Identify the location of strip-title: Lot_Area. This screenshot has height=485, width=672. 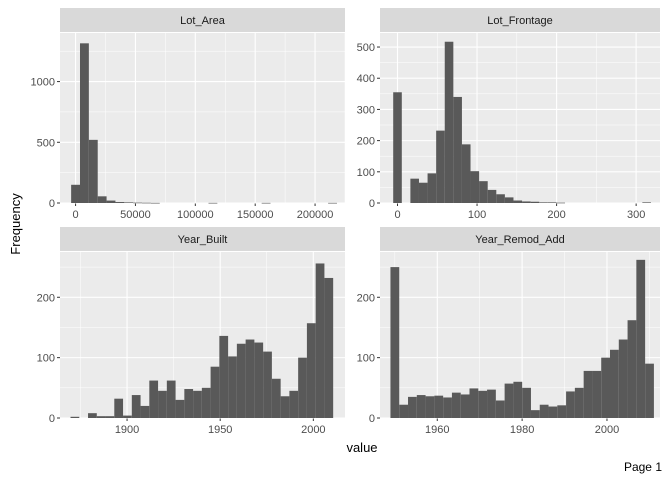
(203, 21).